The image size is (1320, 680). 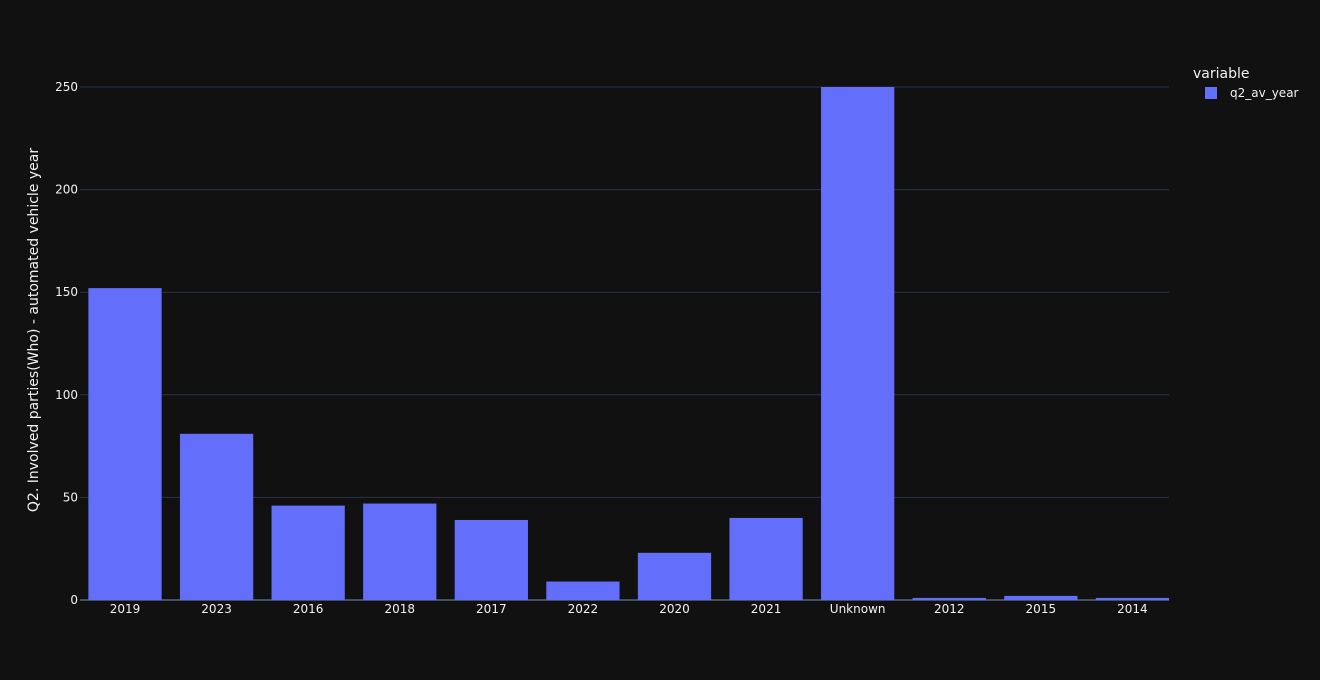 What do you see at coordinates (491, 609) in the screenshot?
I see `x-tick-label: 2017` at bounding box center [491, 609].